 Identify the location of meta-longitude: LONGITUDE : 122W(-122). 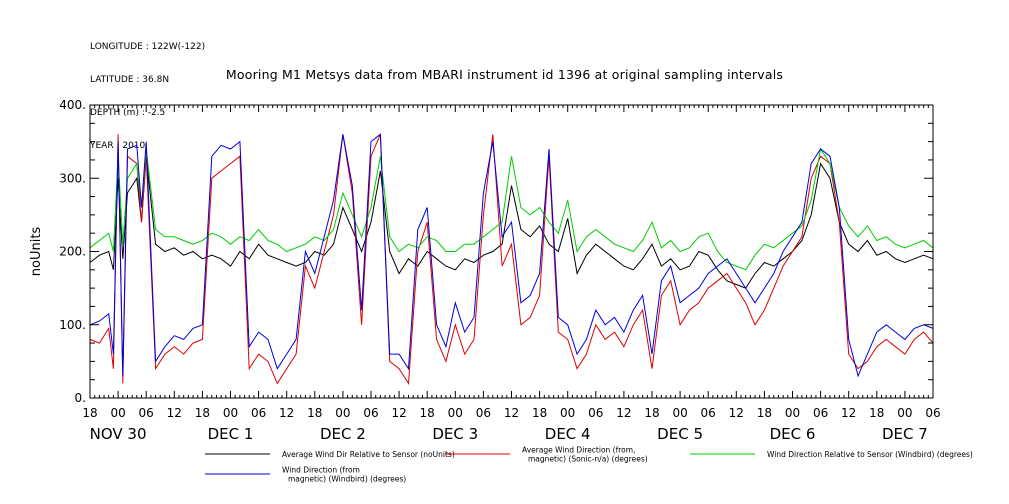
(148, 47).